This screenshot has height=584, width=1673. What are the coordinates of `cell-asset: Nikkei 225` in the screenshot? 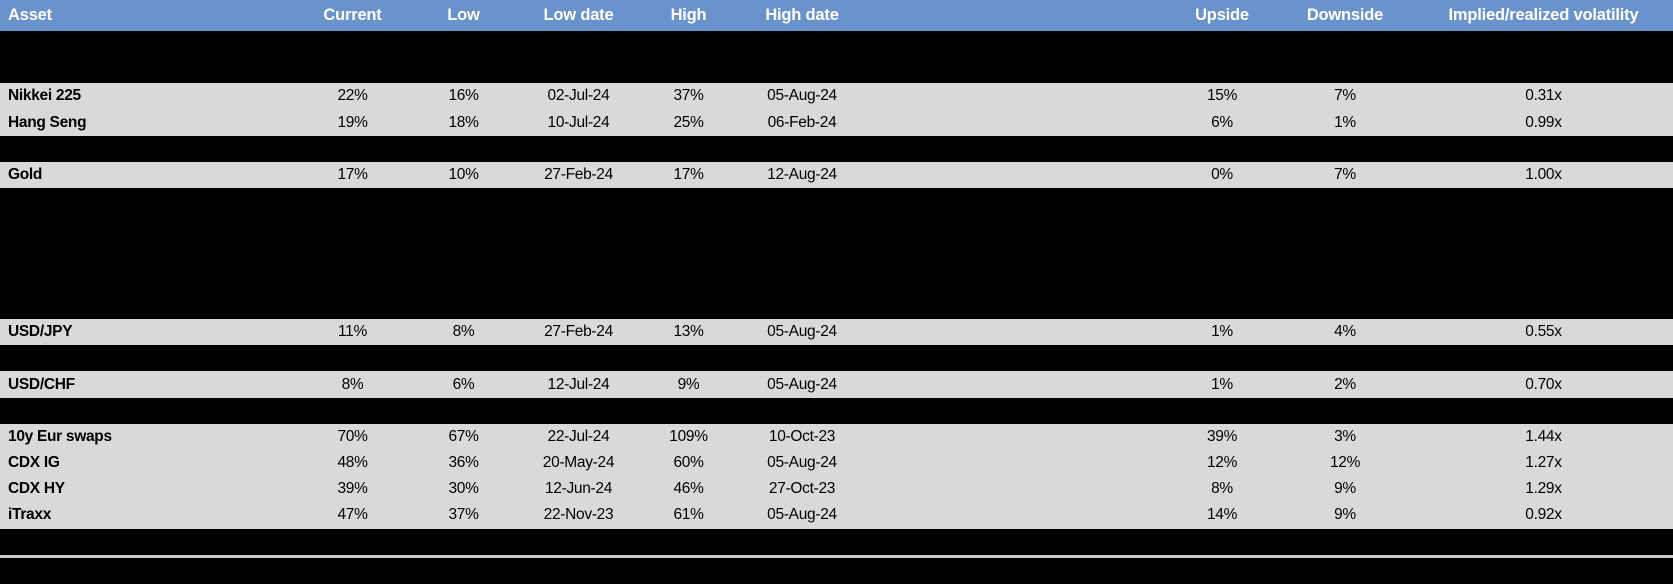 It's located at (44, 96).